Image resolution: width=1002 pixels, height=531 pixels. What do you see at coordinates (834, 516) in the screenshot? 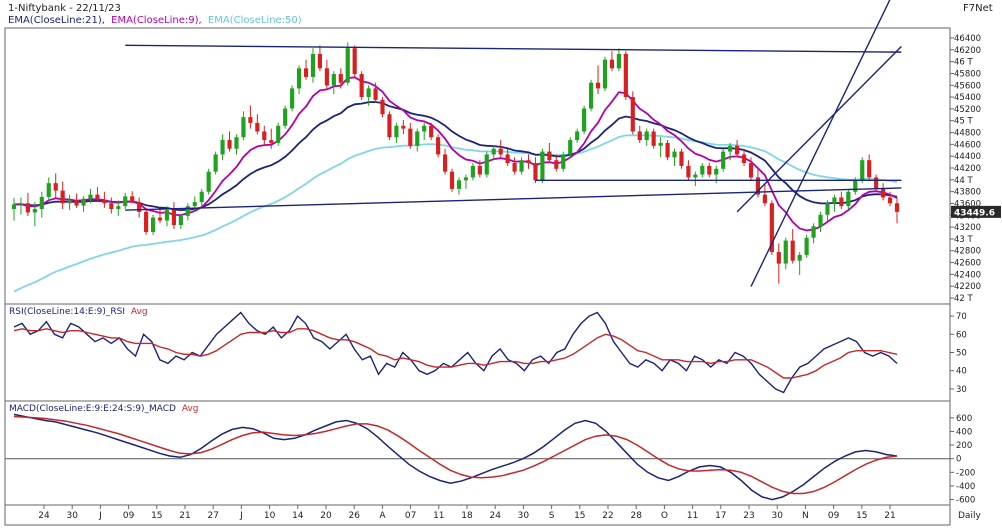
I see `time-tick-label: 09` at bounding box center [834, 516].